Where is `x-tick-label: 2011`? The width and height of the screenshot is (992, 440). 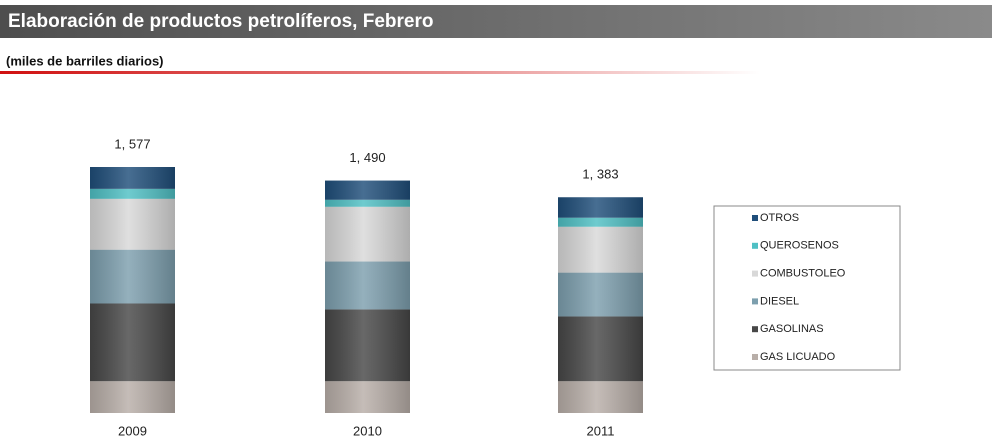 x-tick-label: 2011 is located at coordinates (601, 430).